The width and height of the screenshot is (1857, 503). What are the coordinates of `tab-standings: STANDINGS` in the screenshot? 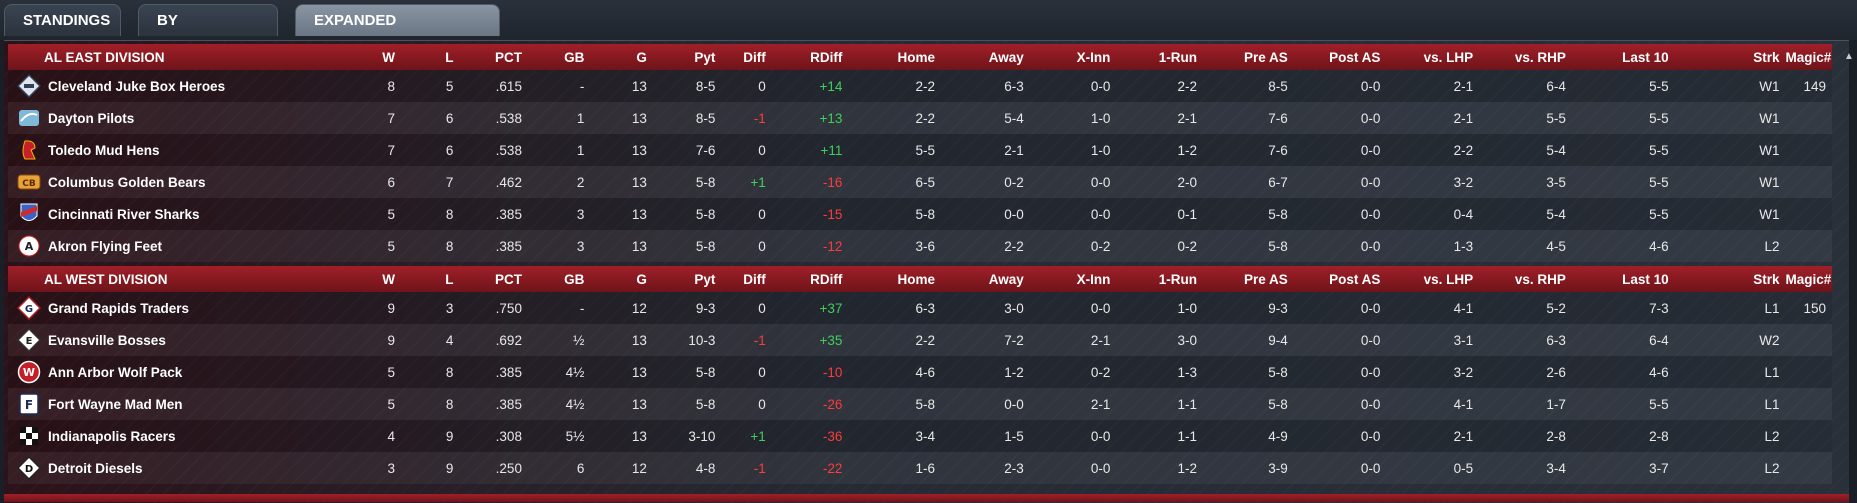 It's located at (62, 20).